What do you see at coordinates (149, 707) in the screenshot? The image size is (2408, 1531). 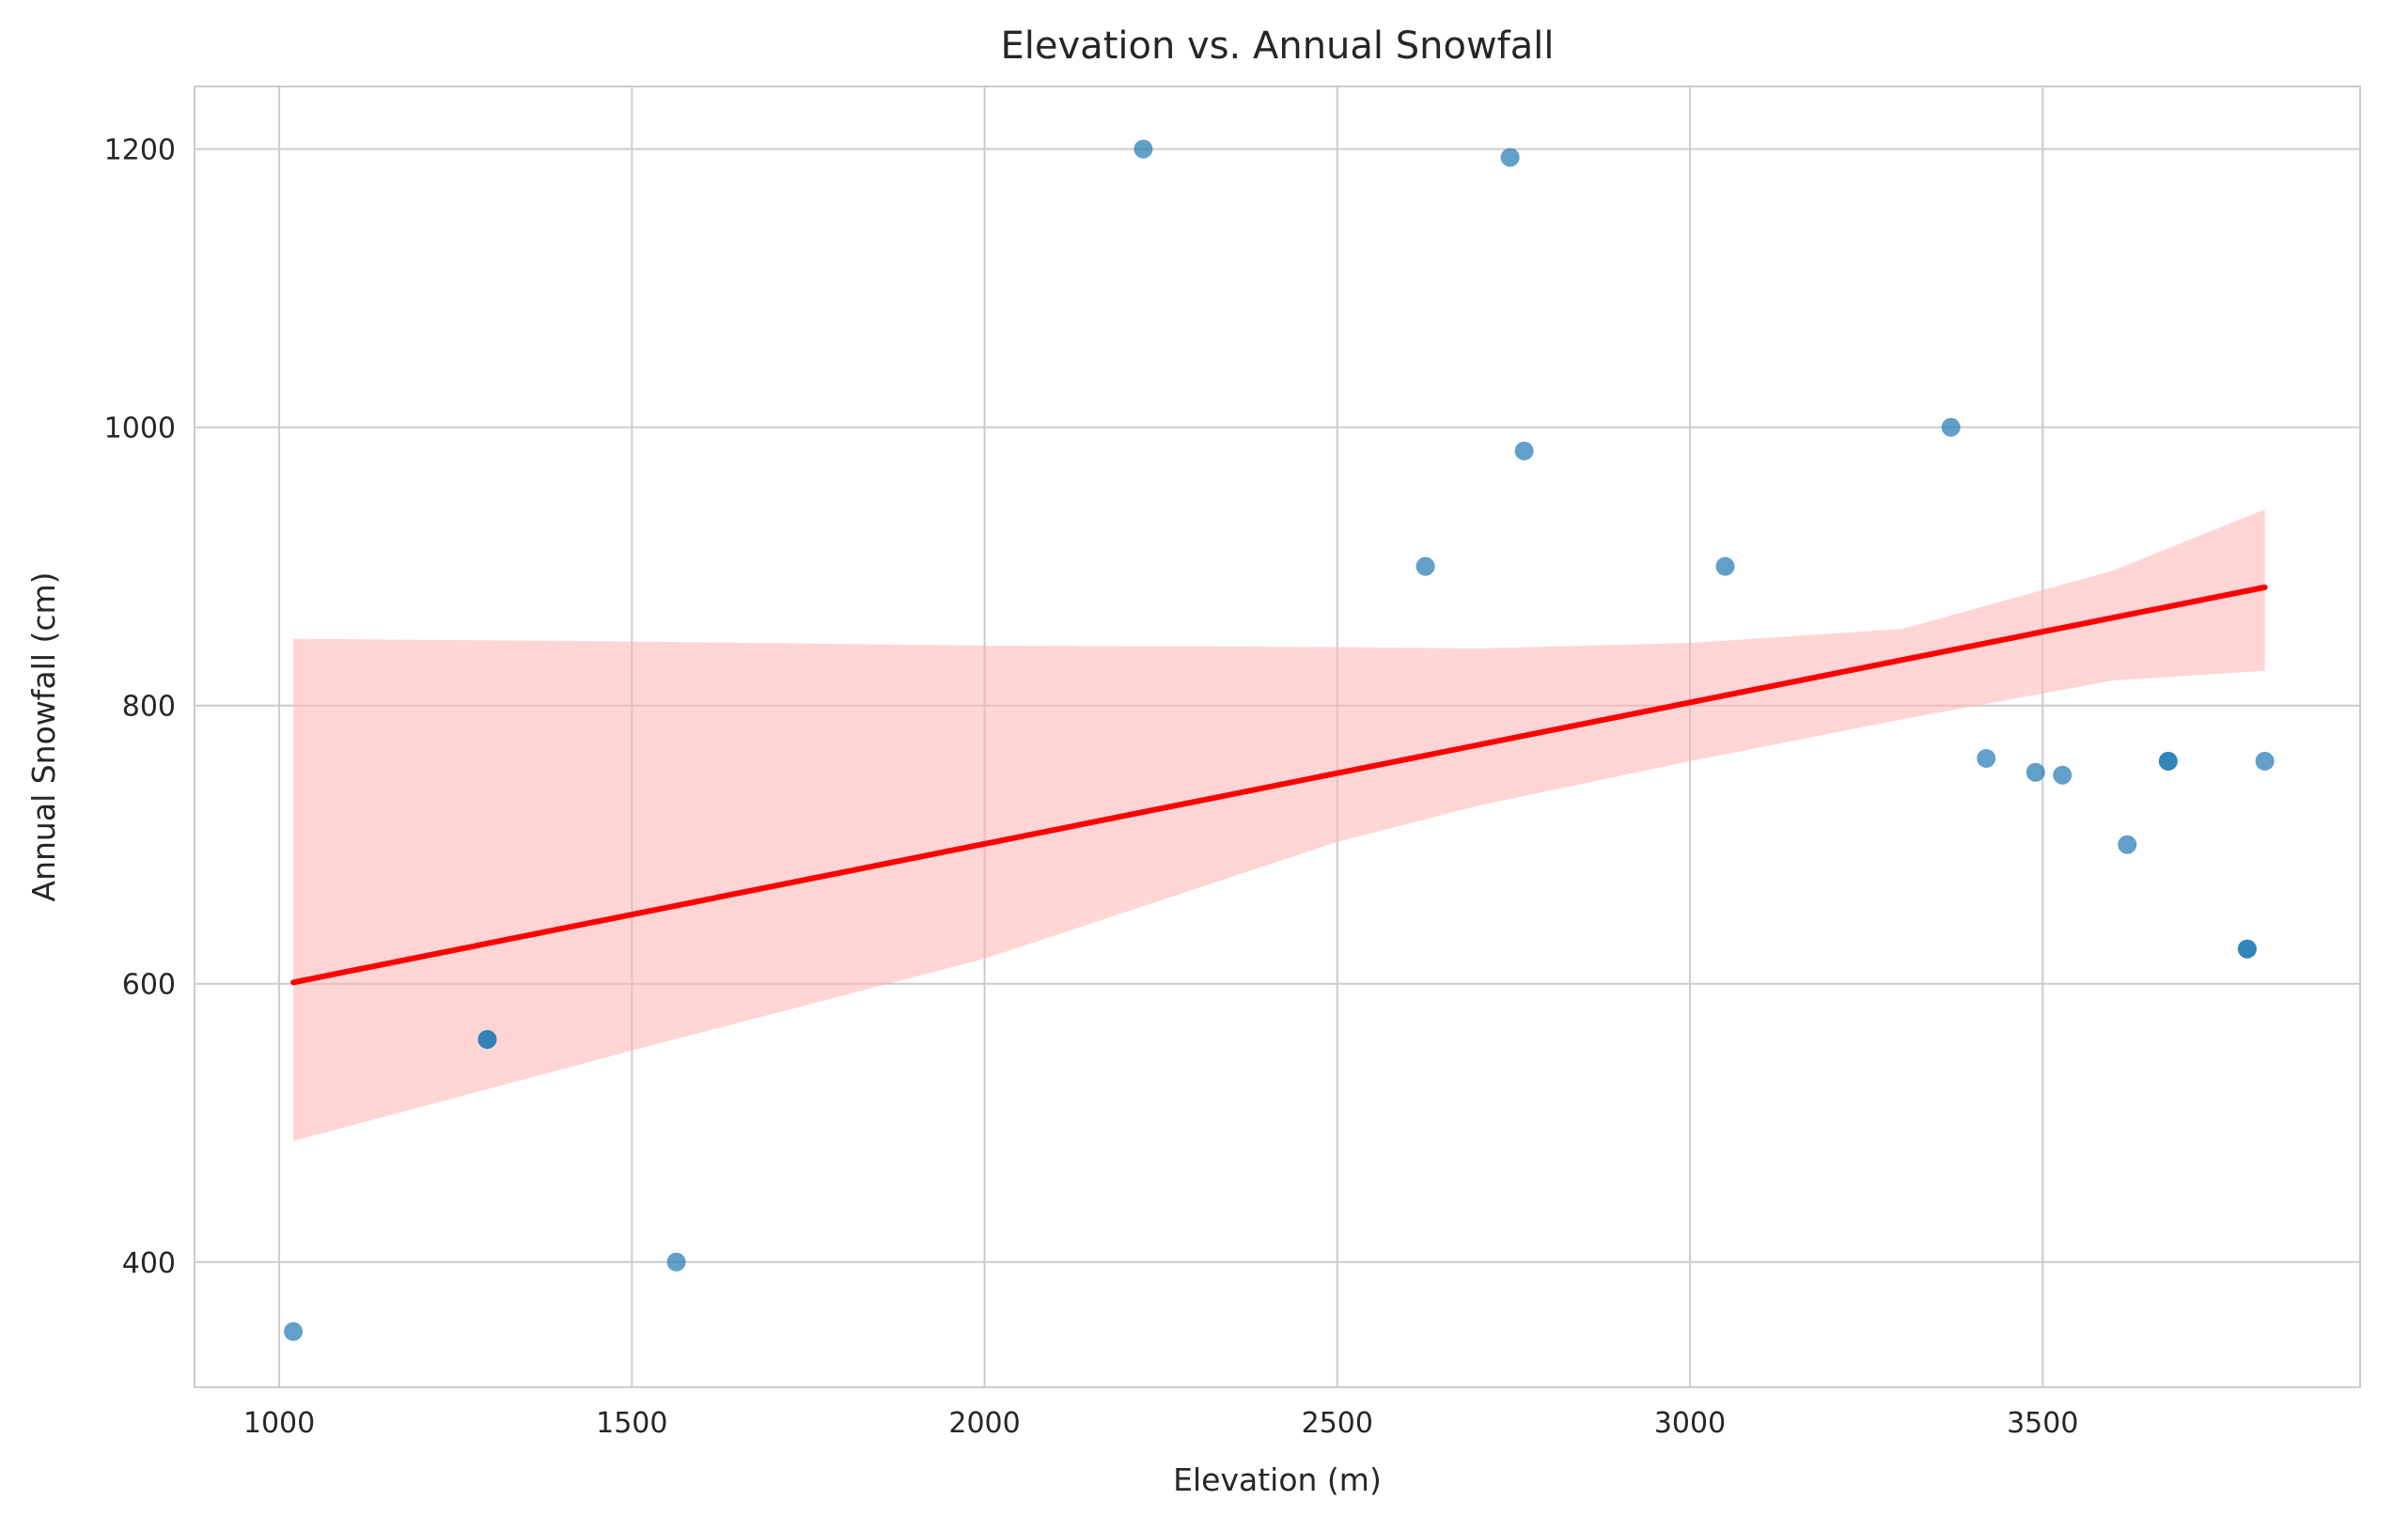 I see `y-tick-label: 800` at bounding box center [149, 707].